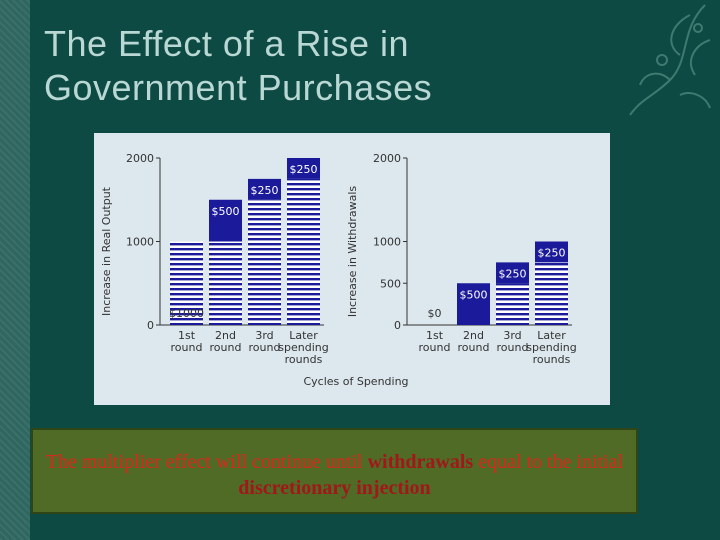  Describe the element at coordinates (352, 252) in the screenshot. I see `y-axis-label: Increase in Withdrawals` at that location.